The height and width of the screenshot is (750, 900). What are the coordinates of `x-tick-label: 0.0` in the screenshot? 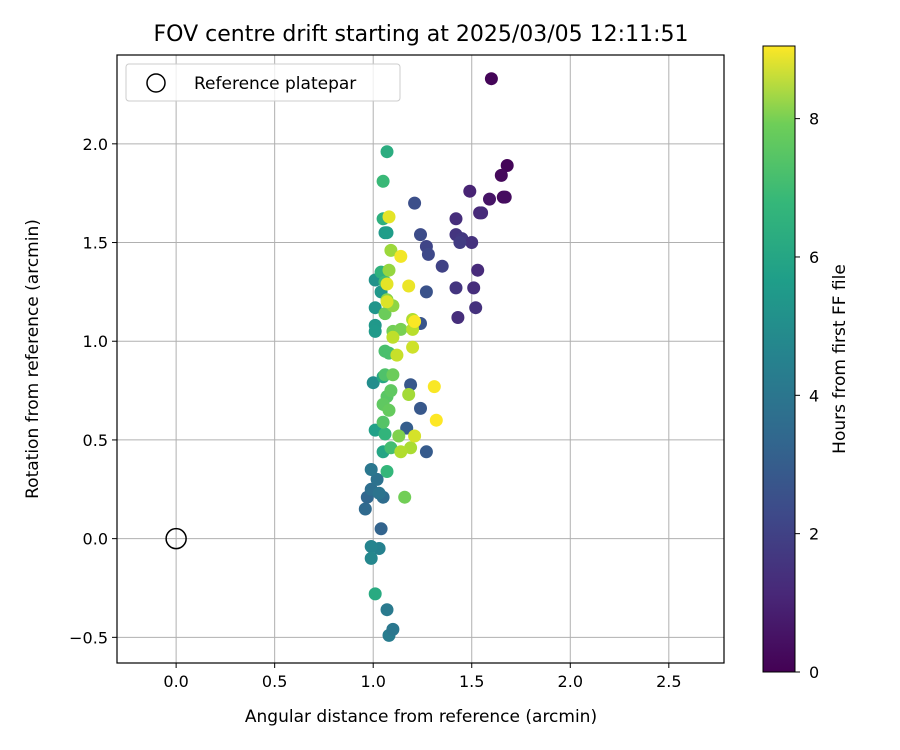 It's located at (175, 681).